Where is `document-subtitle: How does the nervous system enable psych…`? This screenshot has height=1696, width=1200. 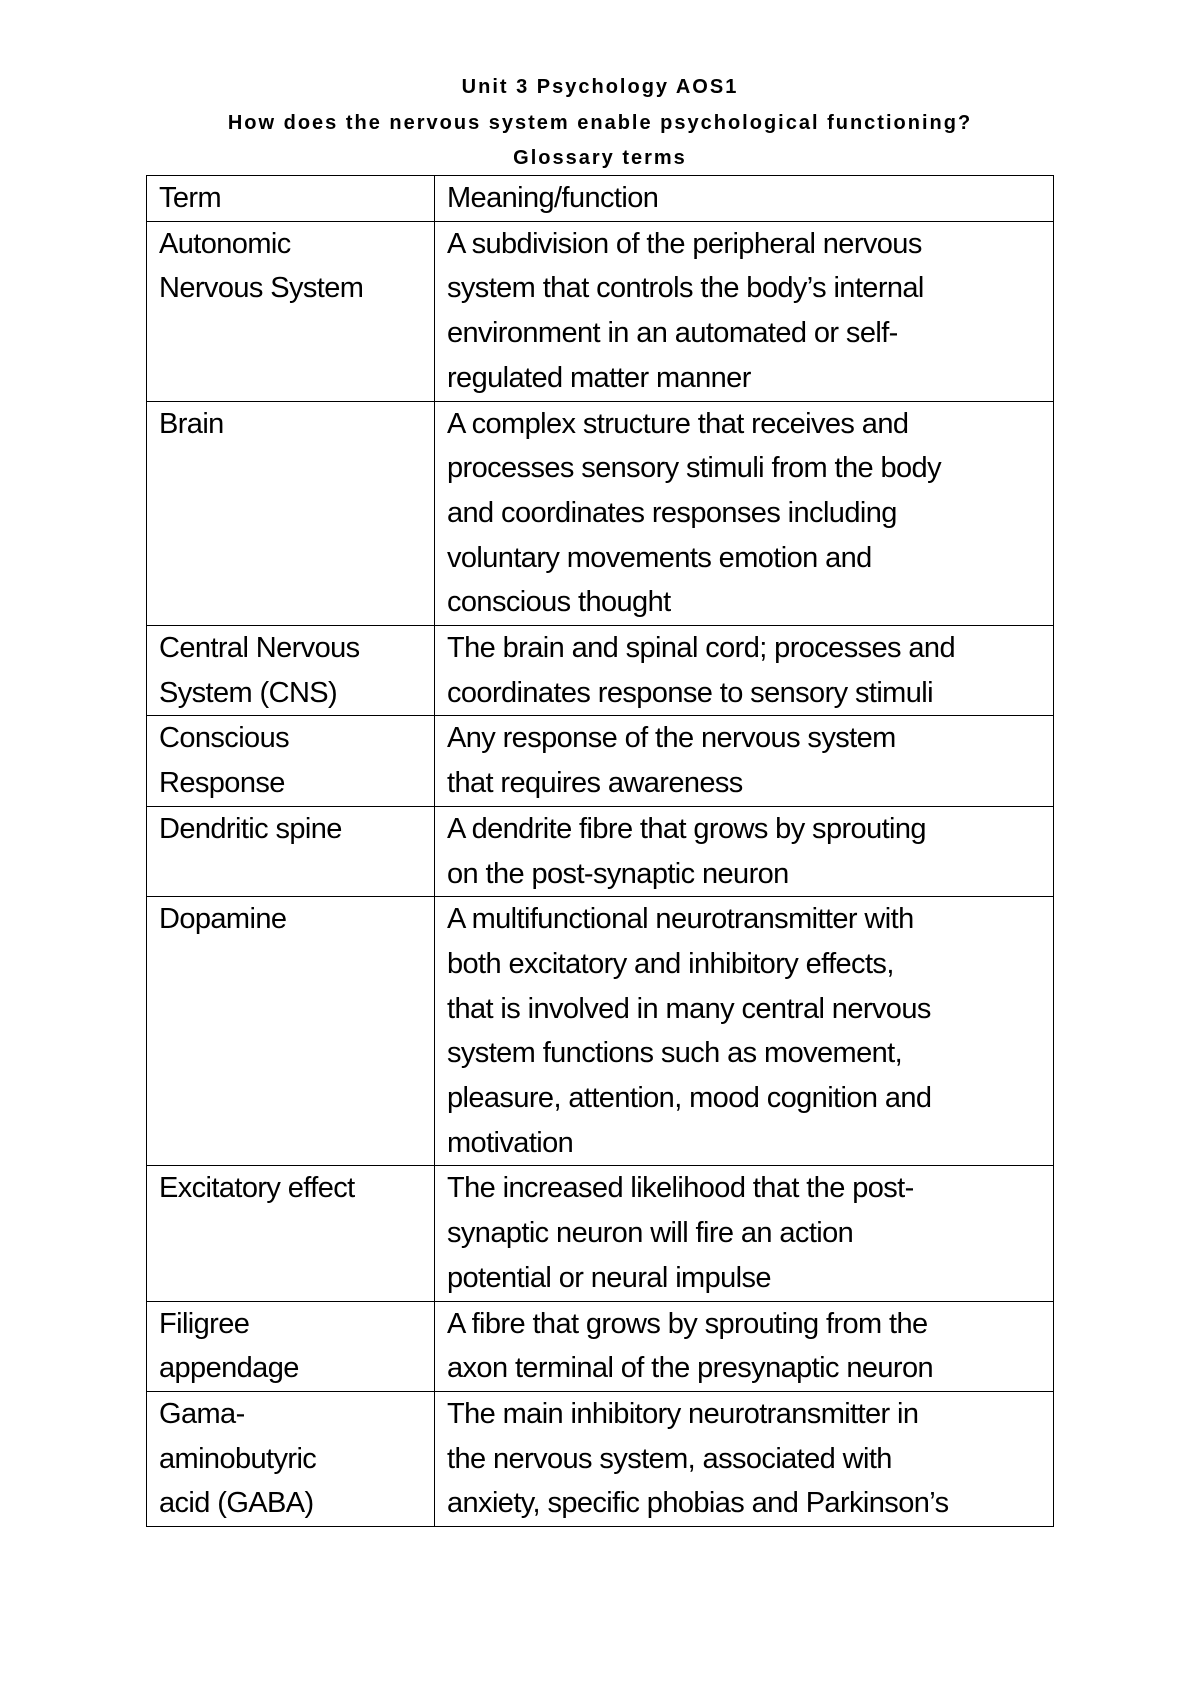 document-subtitle: How does the nervous system enable psych… is located at coordinates (600, 123).